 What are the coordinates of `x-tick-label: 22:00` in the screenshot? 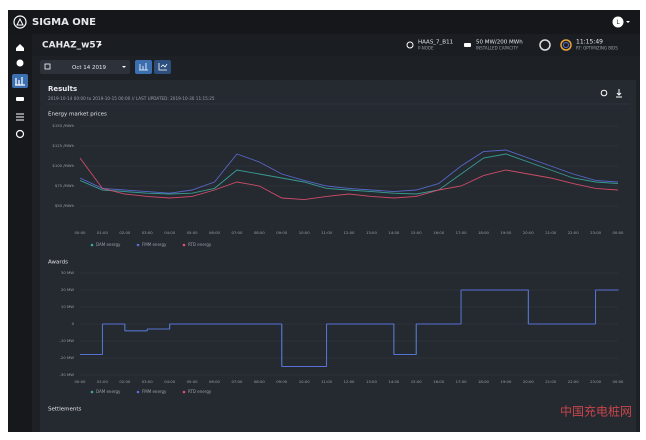 It's located at (574, 381).